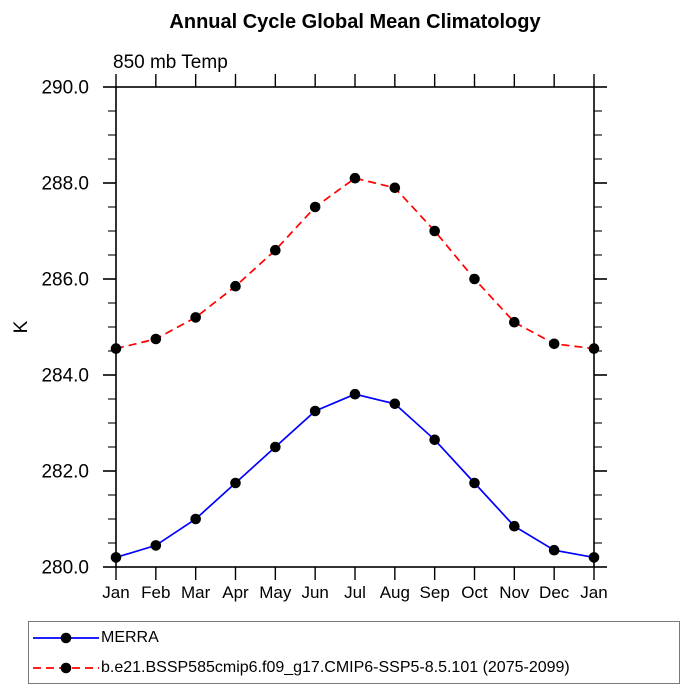 The height and width of the screenshot is (700, 700). Describe the element at coordinates (65, 376) in the screenshot. I see `y-tick-label: 284.0` at that location.